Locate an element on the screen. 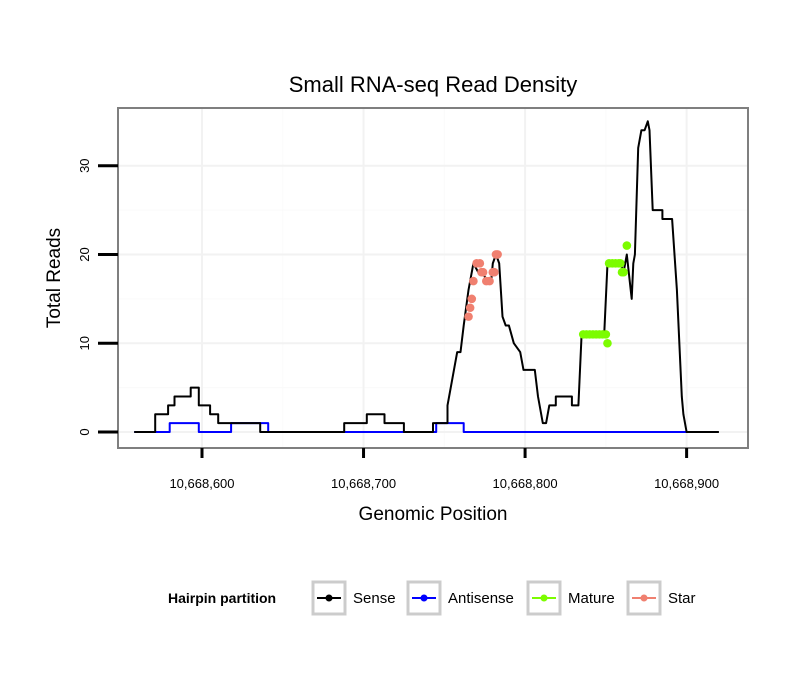 The width and height of the screenshot is (810, 690). x-tick-label: 10,668,700 is located at coordinates (363, 483).